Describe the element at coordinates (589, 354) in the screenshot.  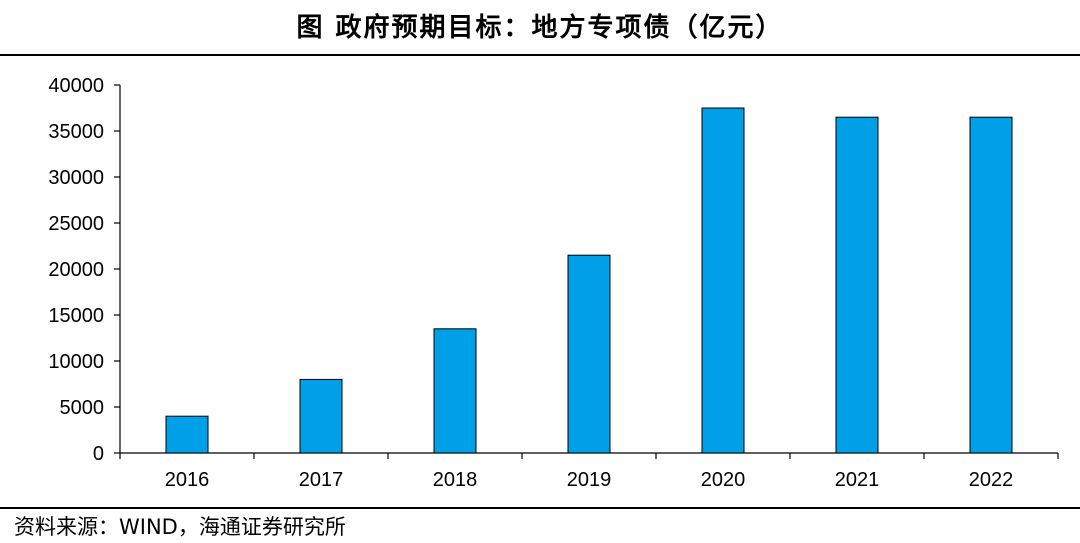
I see `bar-2019` at that location.